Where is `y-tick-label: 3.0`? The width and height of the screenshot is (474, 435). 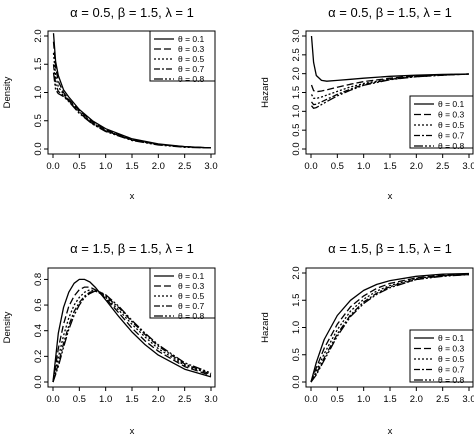
y-tick-label: 3.0 is located at coordinates (296, 35).